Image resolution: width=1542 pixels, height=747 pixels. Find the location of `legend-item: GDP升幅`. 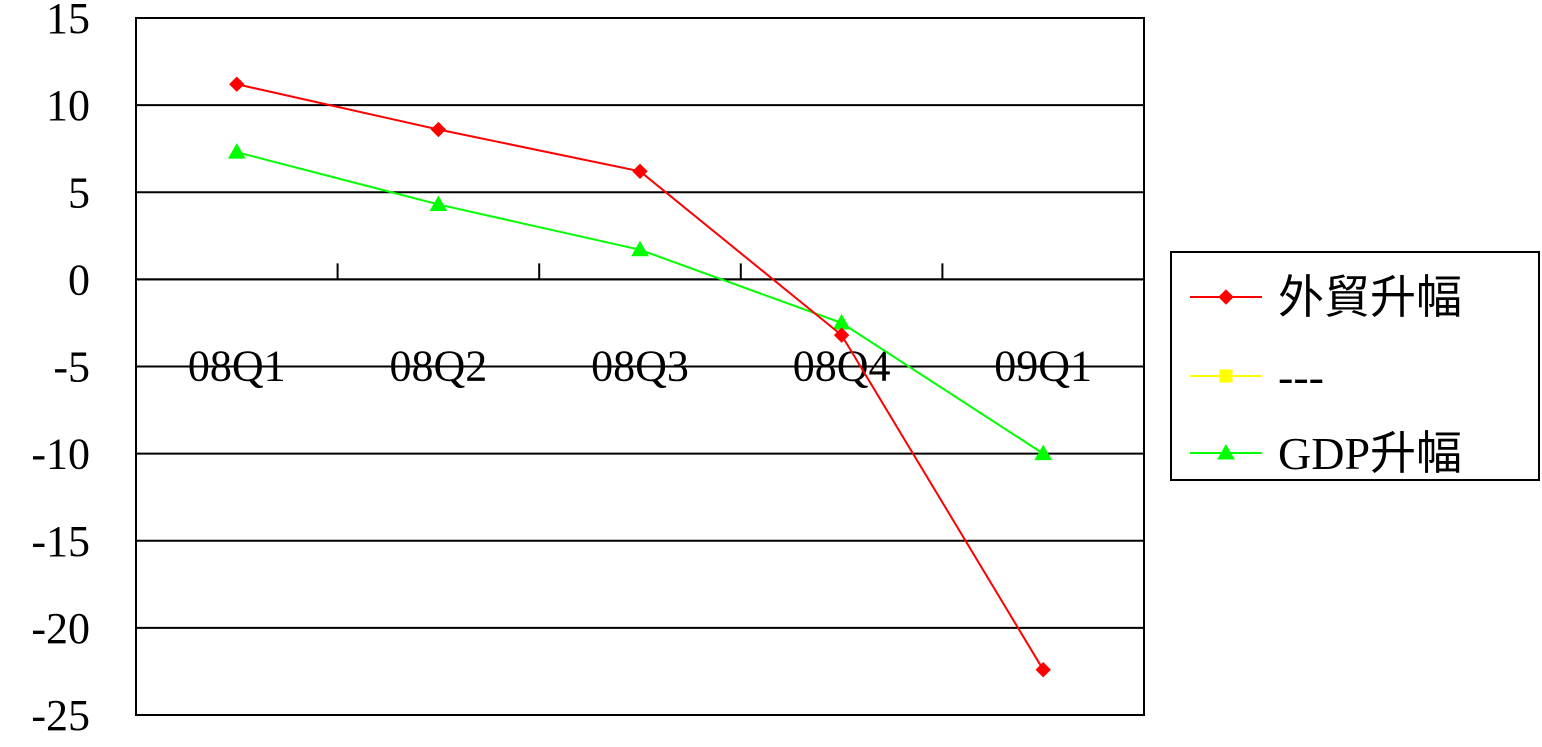

legend-item: GDP升幅 is located at coordinates (1326, 453).